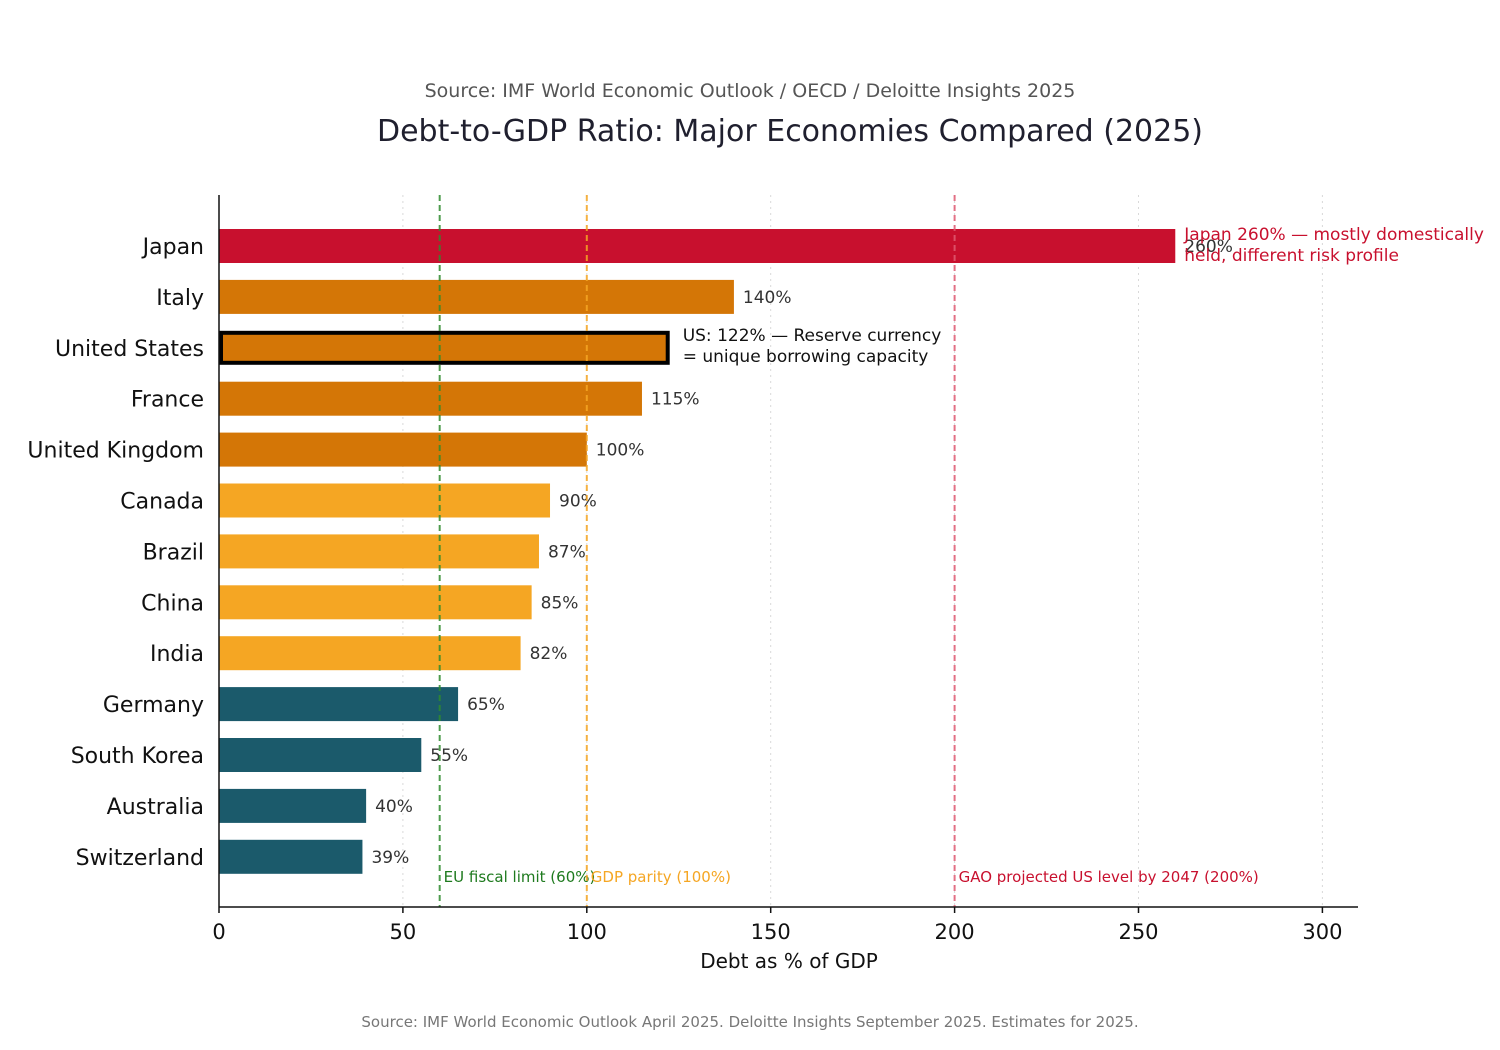 The width and height of the screenshot is (1500, 1050). I want to click on value-label: 55%, so click(449, 756).